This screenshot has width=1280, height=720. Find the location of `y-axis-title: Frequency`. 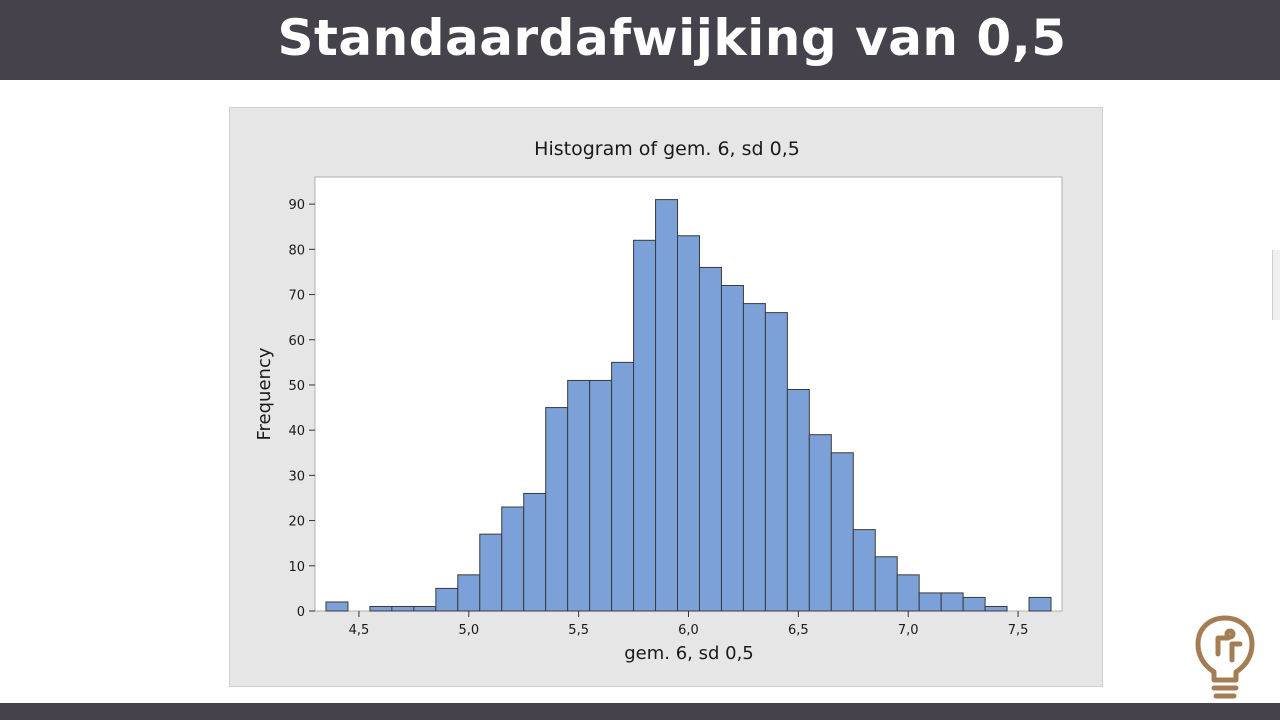

y-axis-title: Frequency is located at coordinates (264, 393).